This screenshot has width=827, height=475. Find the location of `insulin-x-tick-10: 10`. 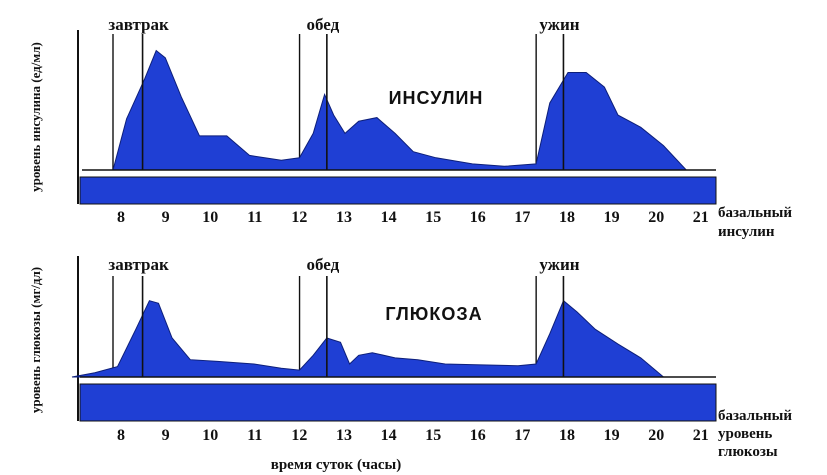

insulin-x-tick-10: 10 is located at coordinates (210, 217).